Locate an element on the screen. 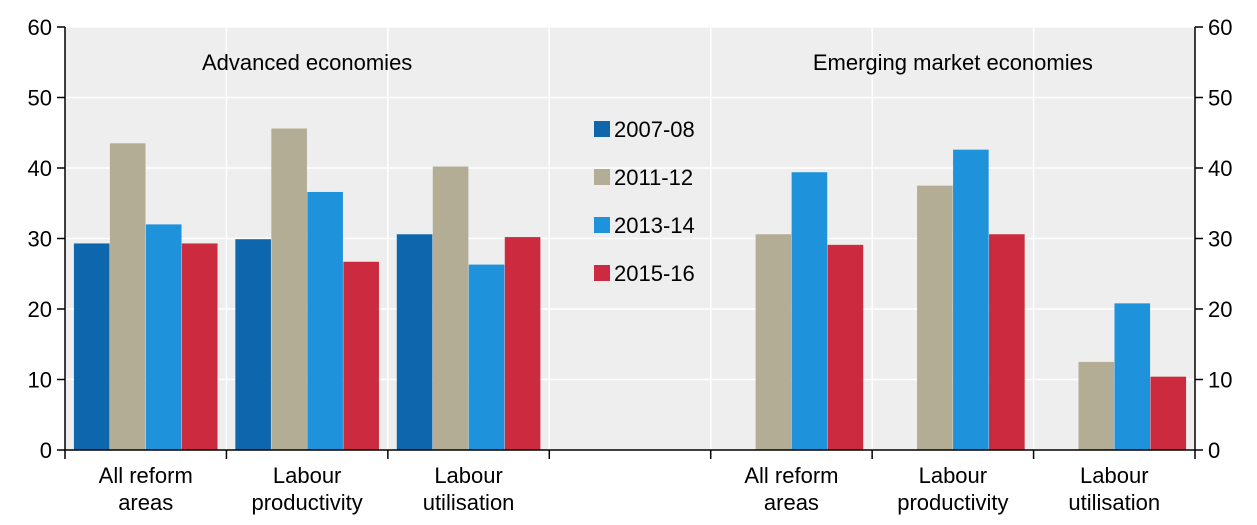 The height and width of the screenshot is (525, 1257). y-tick-label: 0 is located at coordinates (46, 450).